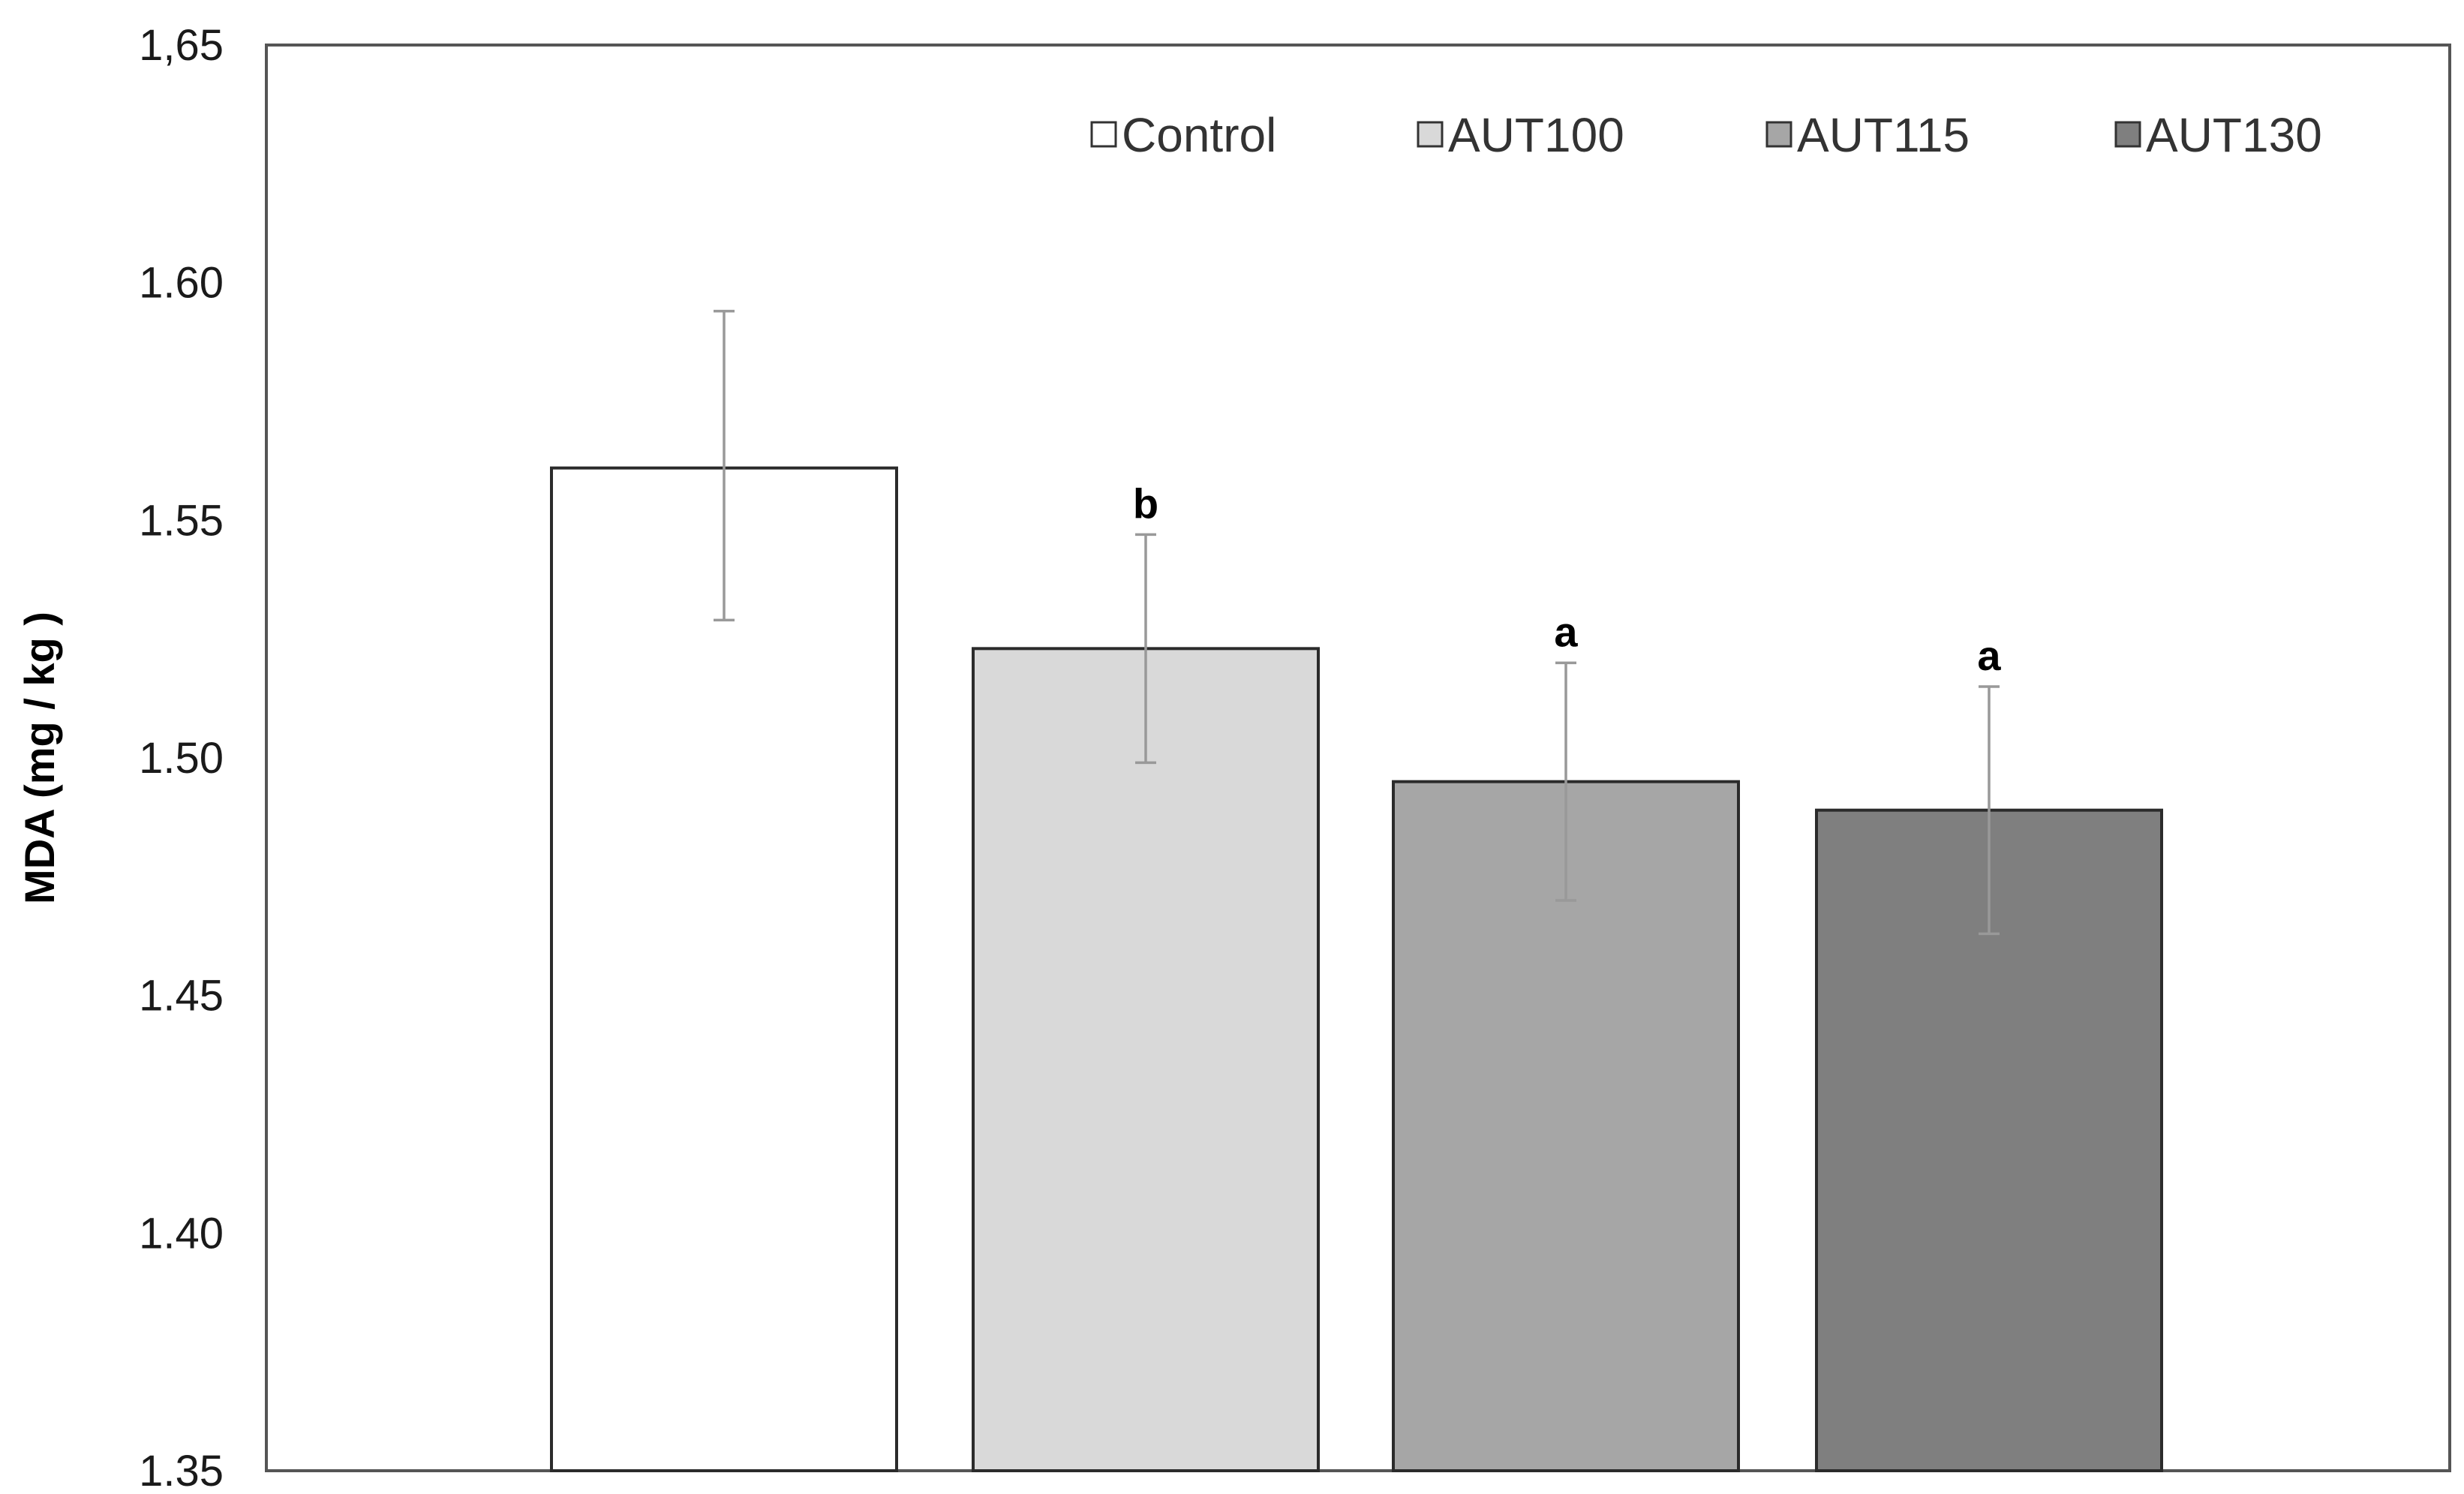 Image resolution: width=2464 pixels, height=1494 pixels. What do you see at coordinates (39, 758) in the screenshot?
I see `y-axis-title: MDA (mg / kg )` at bounding box center [39, 758].